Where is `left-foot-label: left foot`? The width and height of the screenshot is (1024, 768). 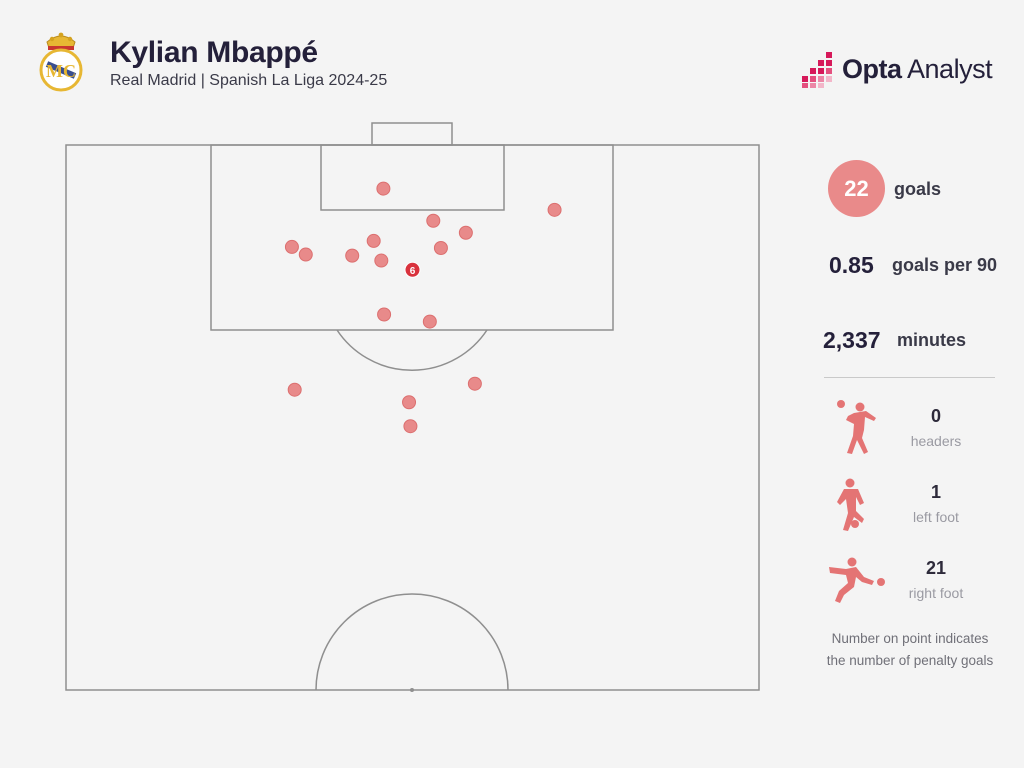
left-foot-label: left foot is located at coordinates (936, 517).